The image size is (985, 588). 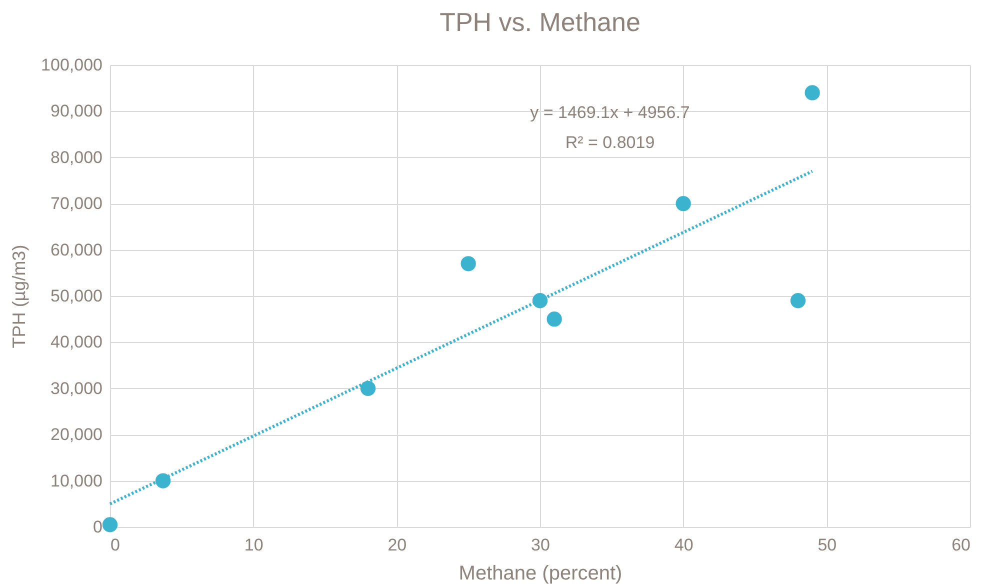 I want to click on y-tick-label: 50,000, so click(x=76, y=296).